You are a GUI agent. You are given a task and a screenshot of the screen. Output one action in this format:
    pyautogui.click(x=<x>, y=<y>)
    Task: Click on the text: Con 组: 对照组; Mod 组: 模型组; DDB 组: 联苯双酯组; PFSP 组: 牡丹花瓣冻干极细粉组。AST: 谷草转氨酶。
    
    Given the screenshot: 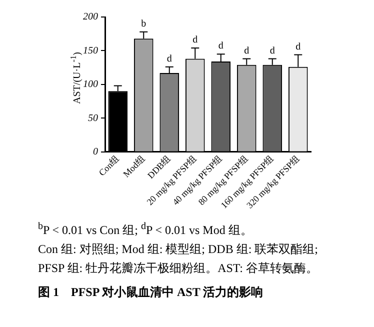 What is the action you would take?
    pyautogui.click(x=179, y=259)
    